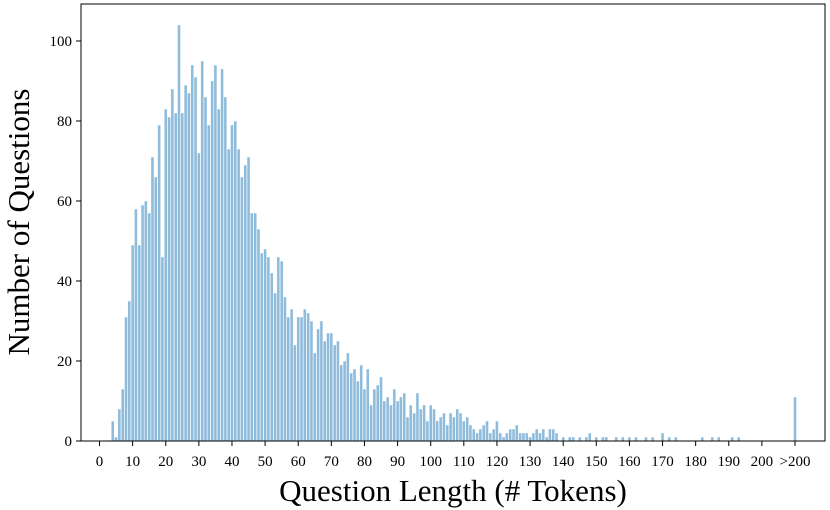  Describe the element at coordinates (231, 462) in the screenshot. I see `x-tick-label: 40` at that location.